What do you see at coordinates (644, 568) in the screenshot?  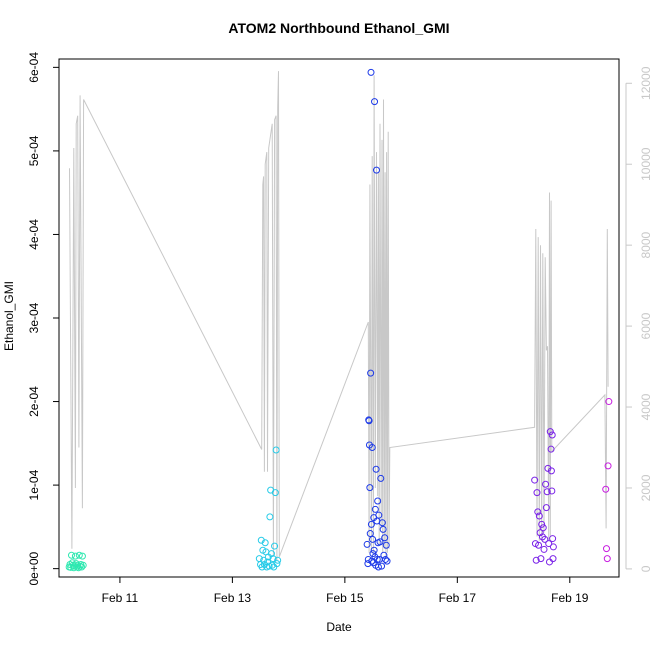 I see `y2-tick-label: 0` at bounding box center [644, 568].